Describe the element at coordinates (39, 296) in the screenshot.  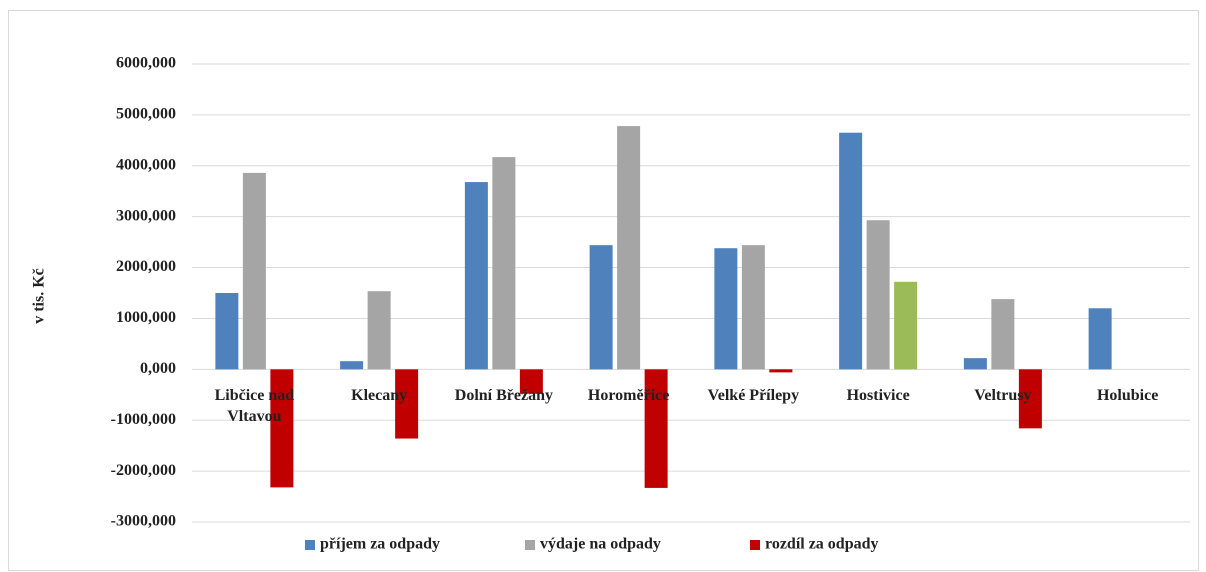
I see `y-axis-label: v tis. Kč` at that location.